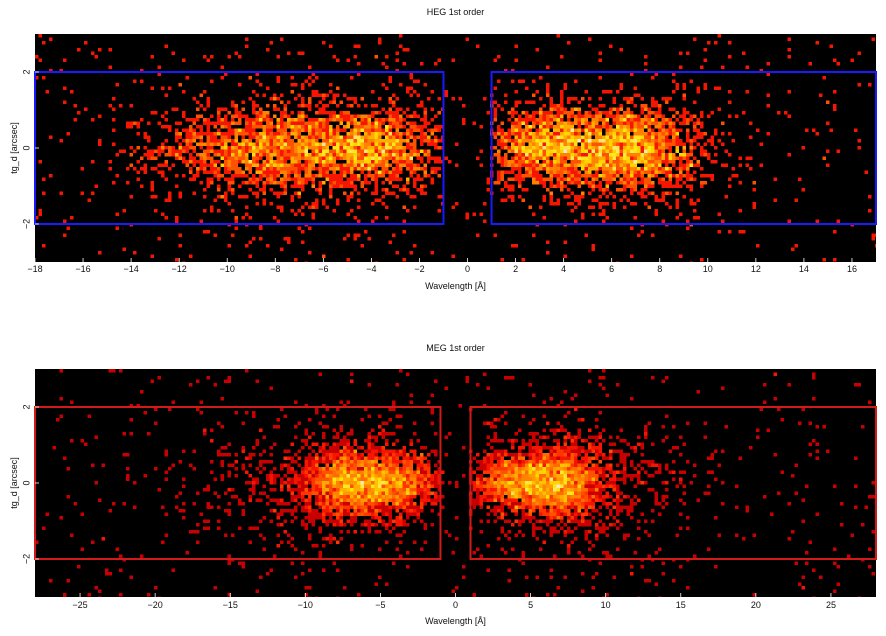 The width and height of the screenshot is (886, 636). Describe the element at coordinates (82, 269) in the screenshot. I see `x-tick-label: −16` at that location.